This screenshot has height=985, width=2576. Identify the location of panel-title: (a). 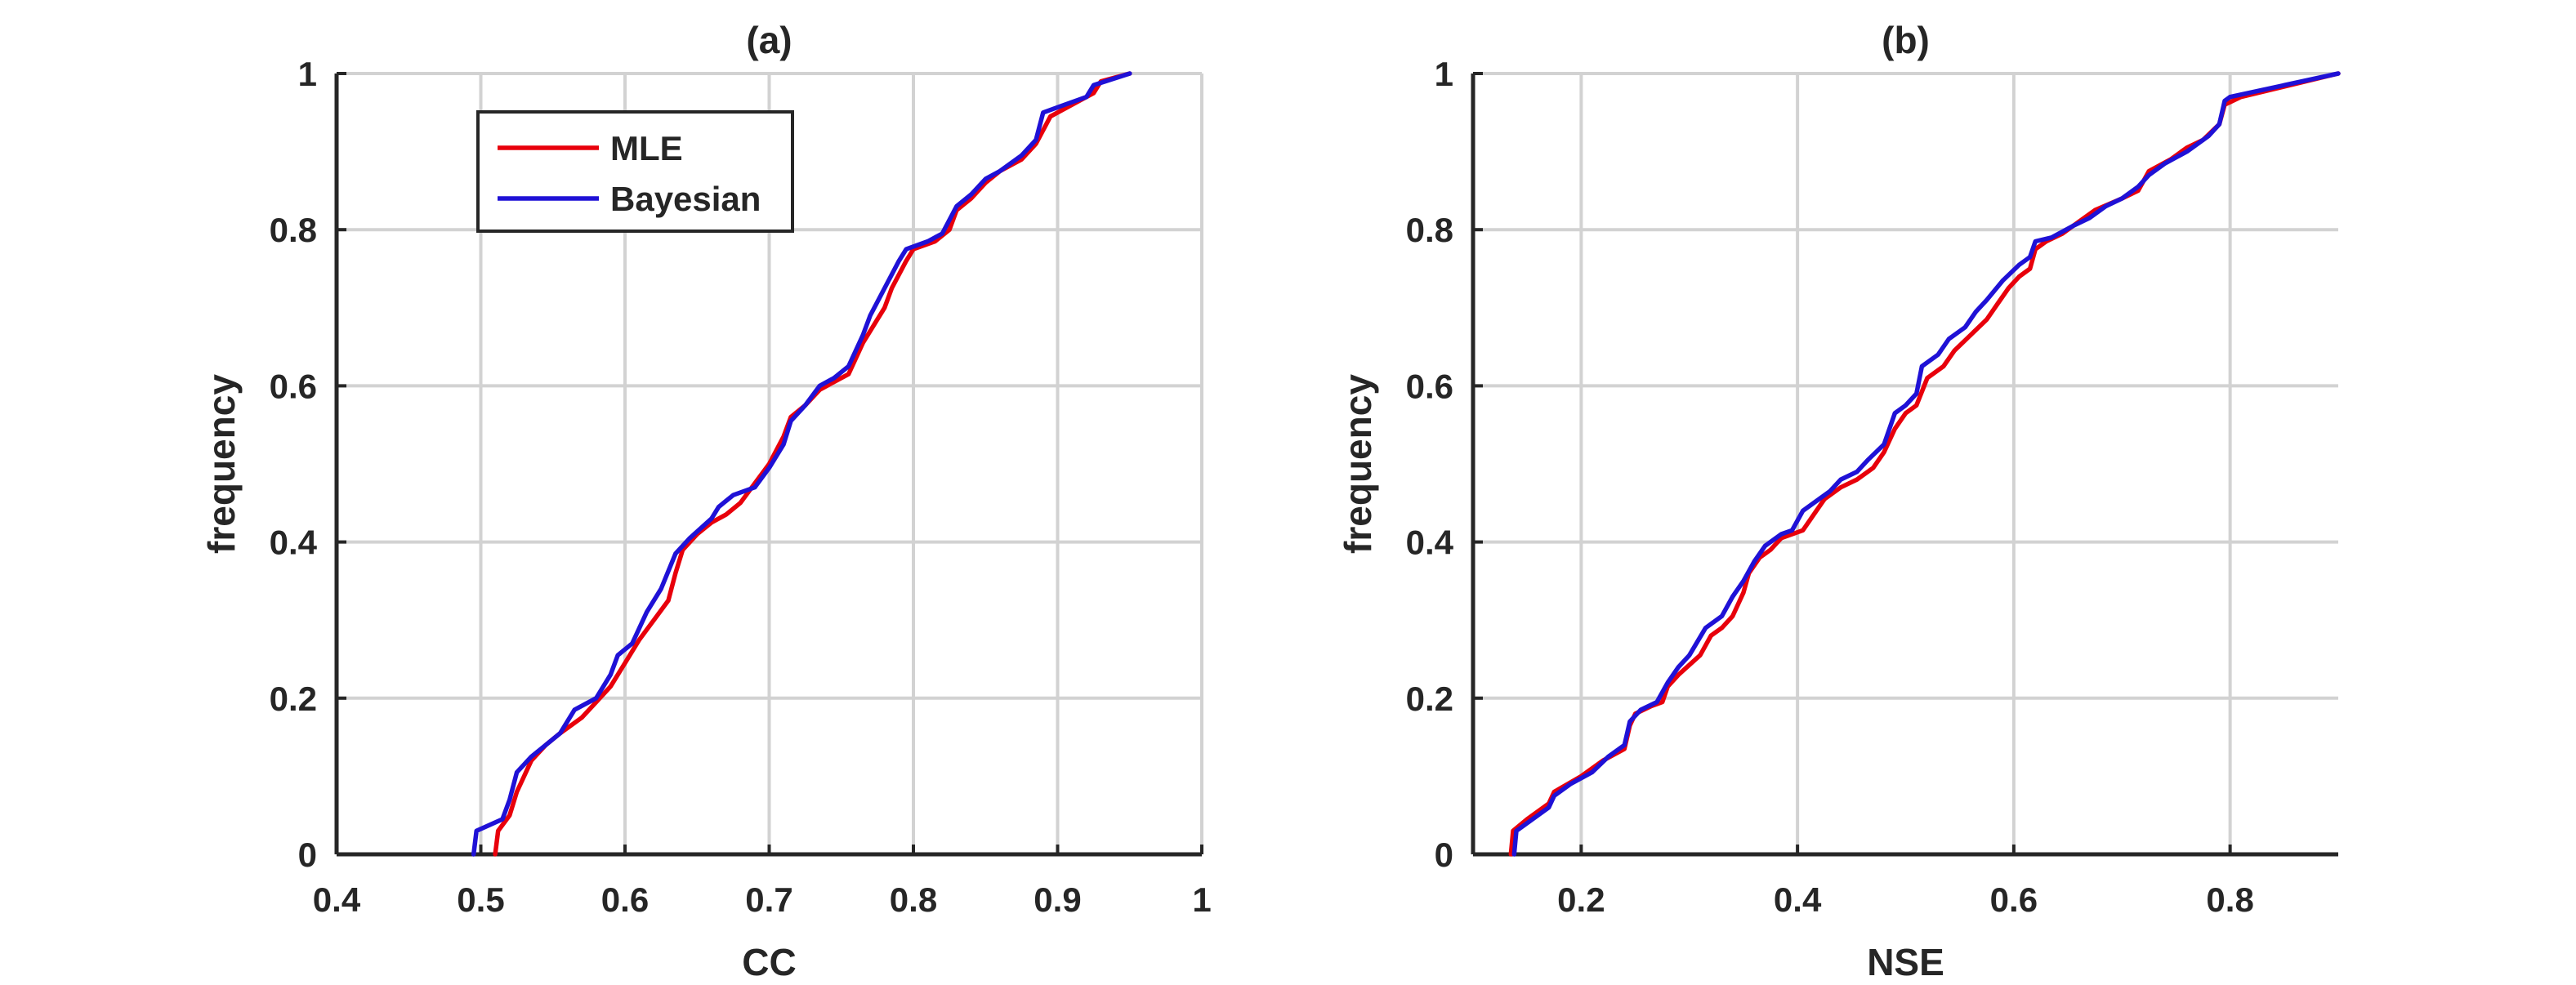
(769, 40).